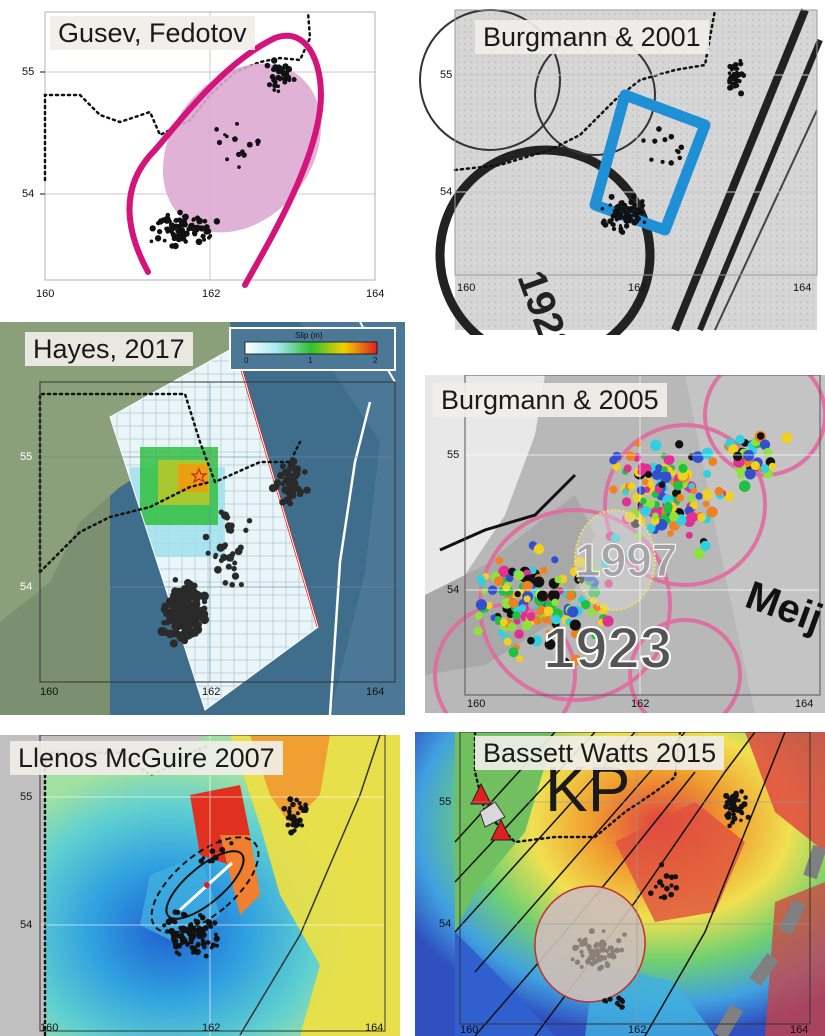 The image size is (825, 1036). Describe the element at coordinates (146, 758) in the screenshot. I see `panel-title: Llenos McGuire 2007` at that location.